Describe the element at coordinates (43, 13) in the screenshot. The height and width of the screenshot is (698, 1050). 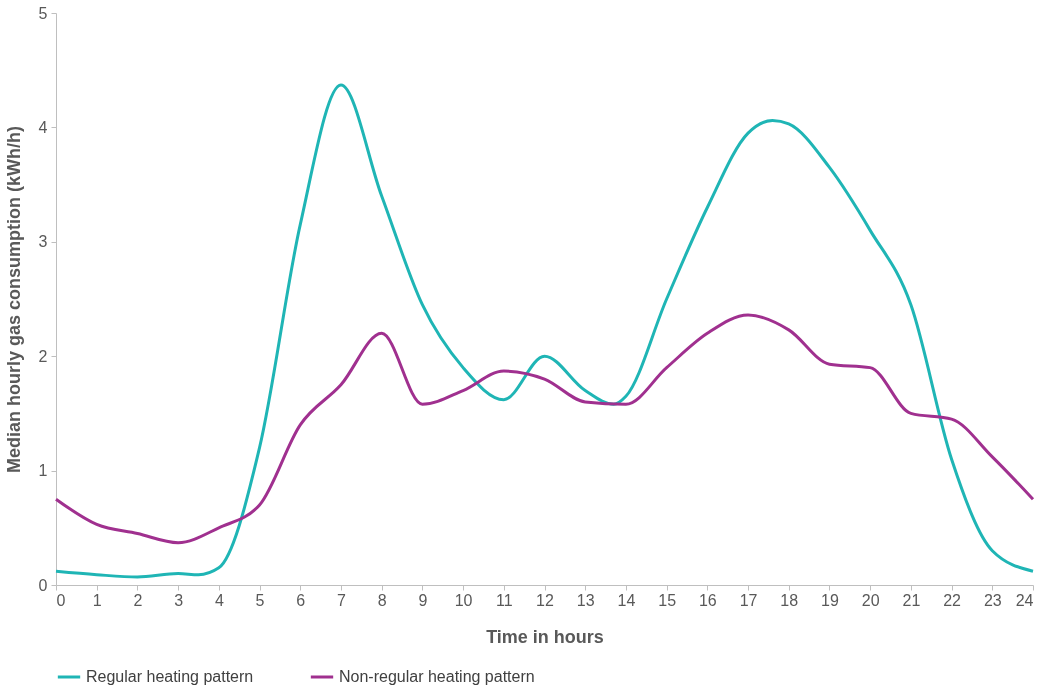
I see `y-tick-label: 5` at that location.